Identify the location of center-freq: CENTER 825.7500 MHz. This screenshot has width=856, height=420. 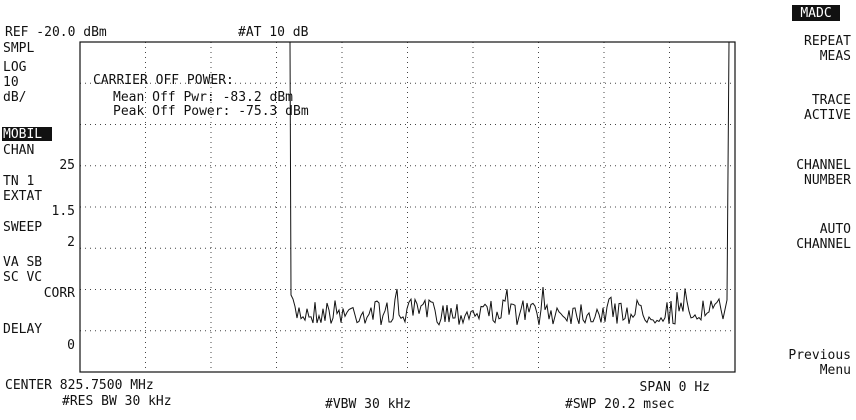
(79, 385).